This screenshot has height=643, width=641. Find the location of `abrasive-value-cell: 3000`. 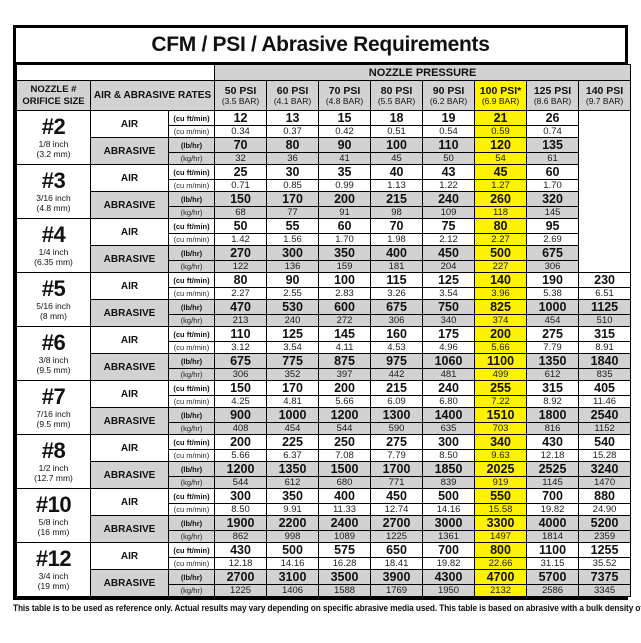

abrasive-value-cell: 3000 is located at coordinates (449, 523).